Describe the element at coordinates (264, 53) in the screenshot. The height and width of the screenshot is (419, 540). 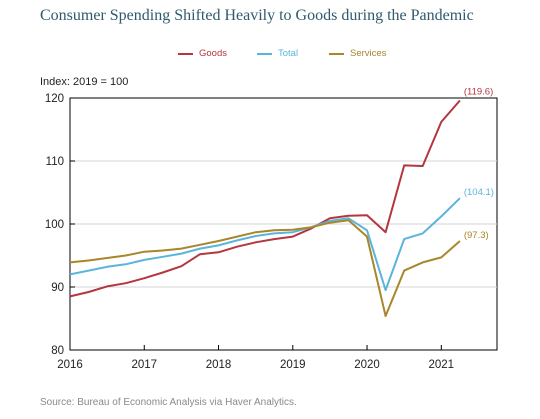
I see `legend-swatch-total` at that location.